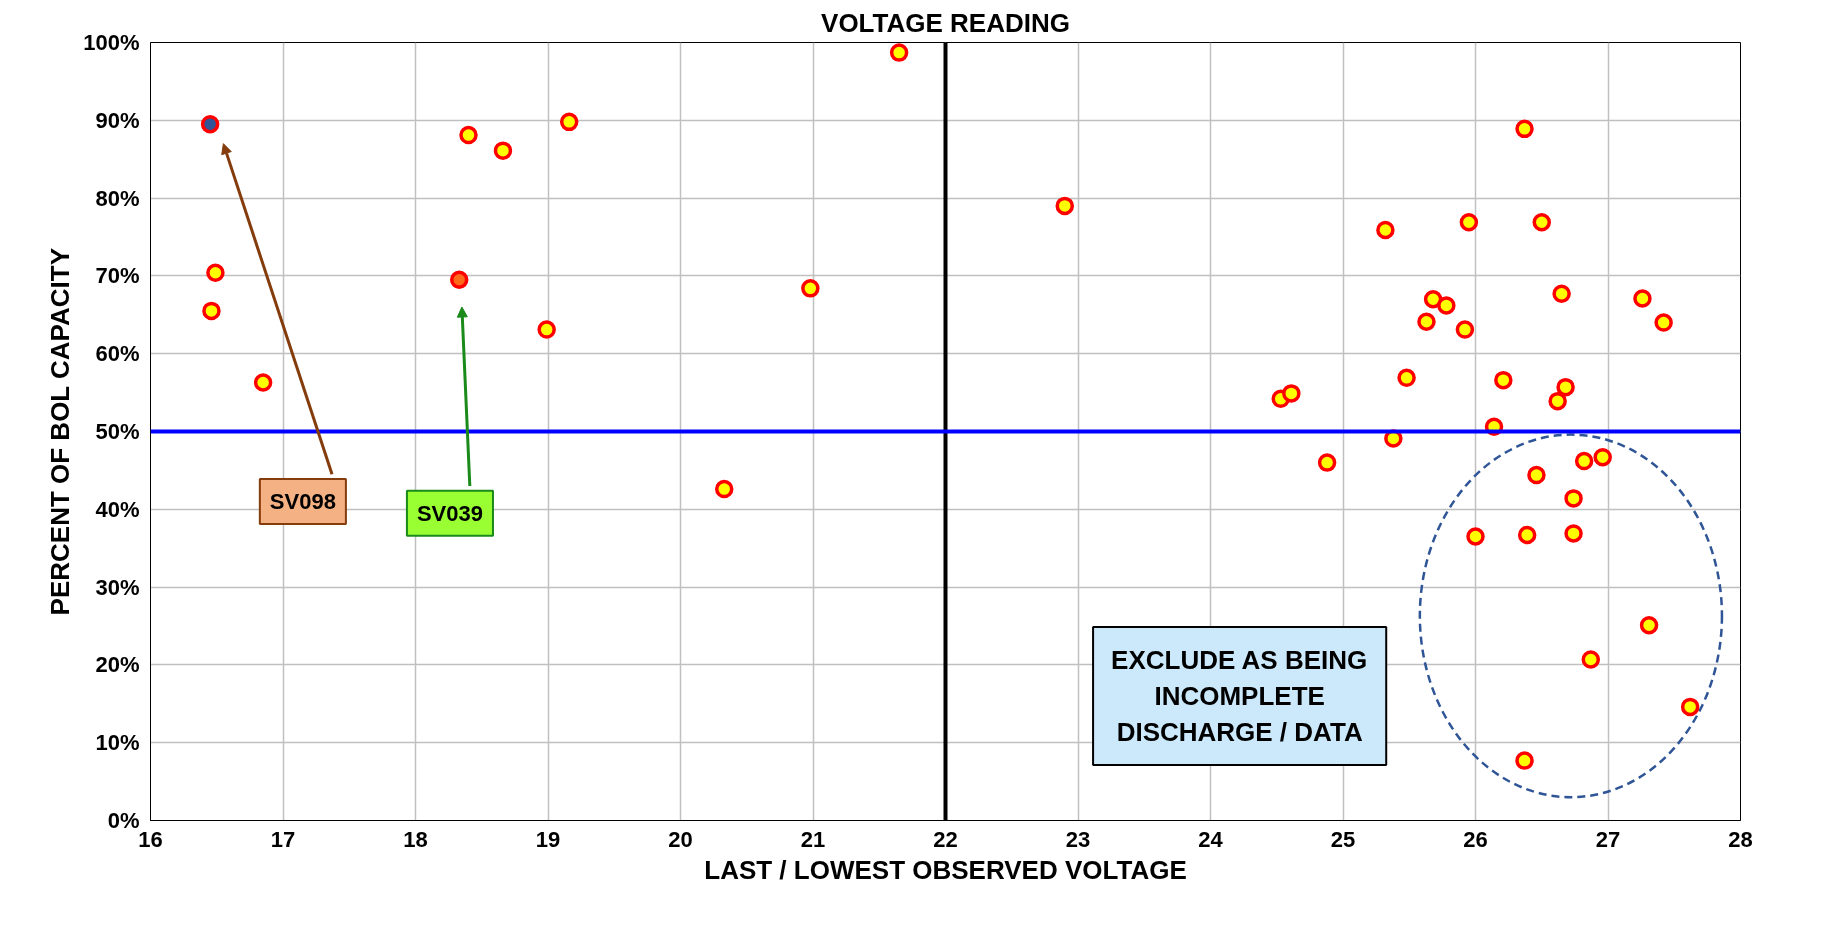  Describe the element at coordinates (117, 431) in the screenshot. I see `y-tick-label: 50%` at that location.